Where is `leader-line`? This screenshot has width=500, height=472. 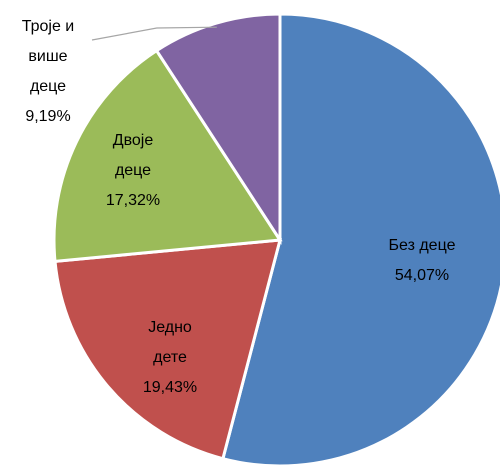
leader-line is located at coordinates (154, 33).